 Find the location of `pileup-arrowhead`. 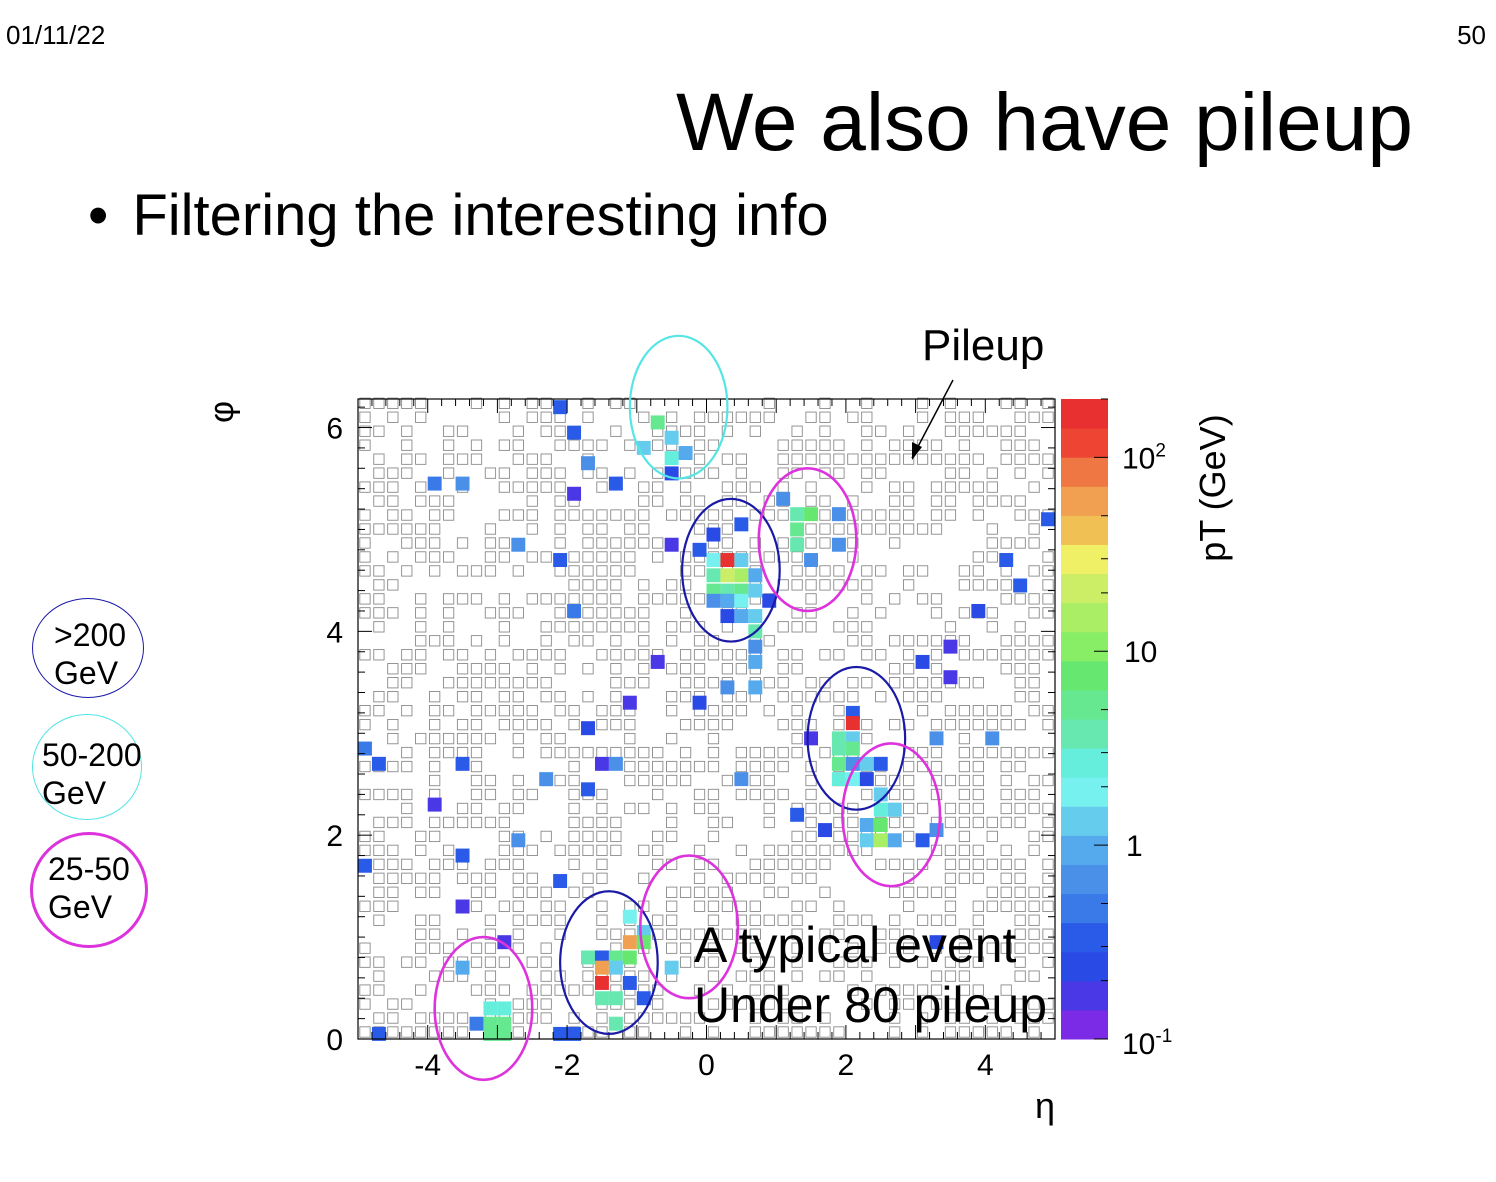

pileup-arrowhead is located at coordinates (917, 451).